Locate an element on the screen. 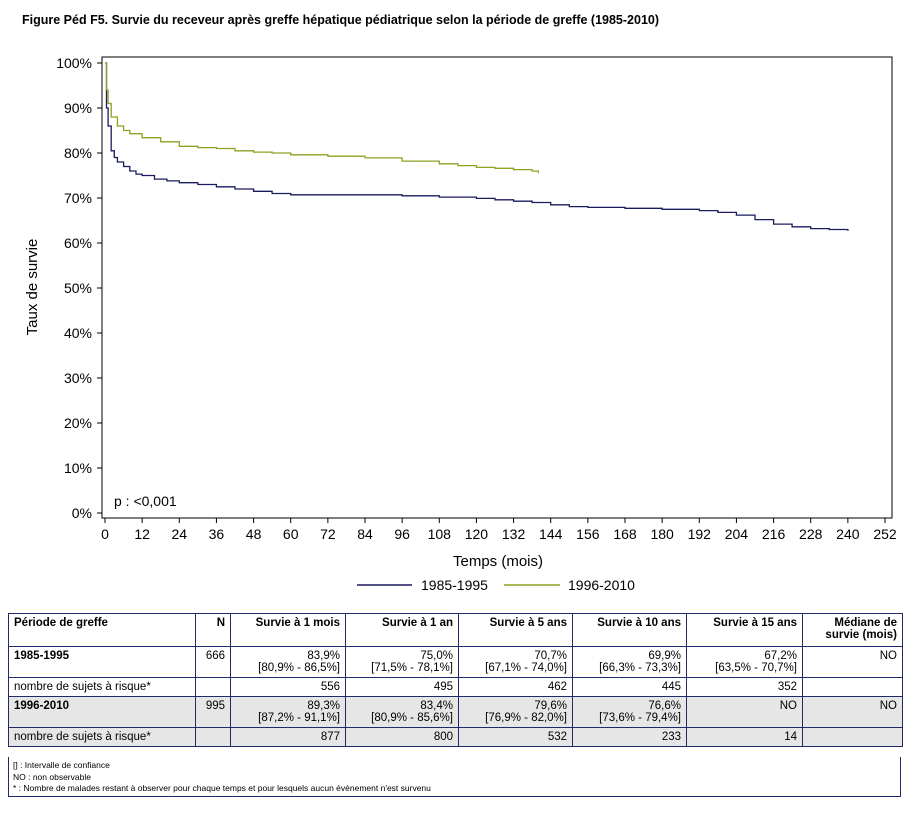 This screenshot has height=815, width=915. x-tick-label: 144 is located at coordinates (551, 534).